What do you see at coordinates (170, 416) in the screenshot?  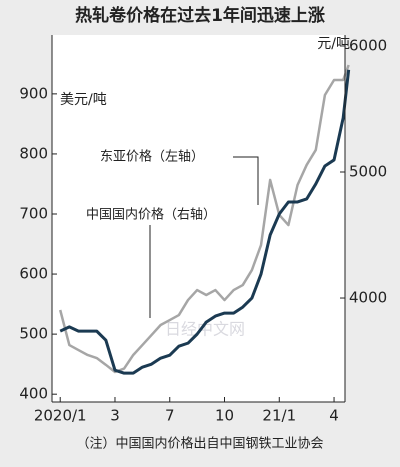 I see `x-tick-label: 7` at bounding box center [170, 416].